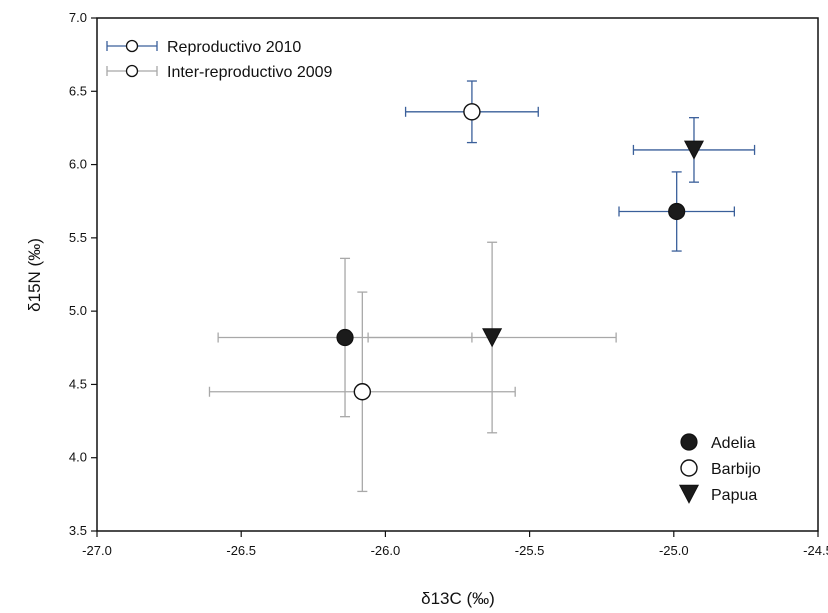  What do you see at coordinates (736, 469) in the screenshot?
I see `legend-label: Barbijo` at bounding box center [736, 469].